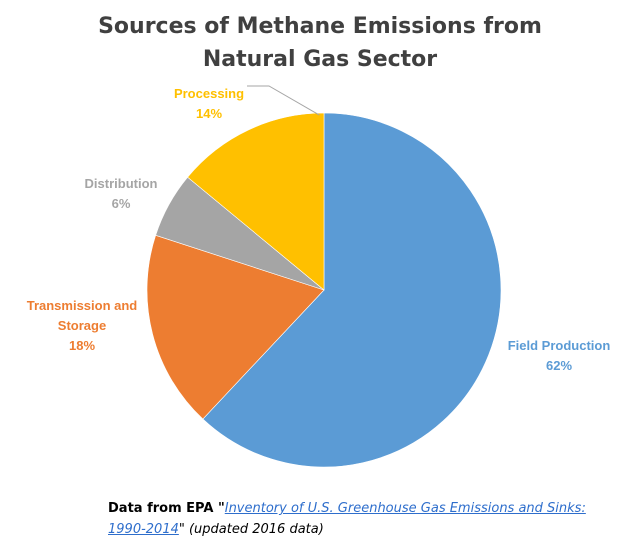  Describe the element at coordinates (251, 529) in the screenshot. I see `source-suffix: " (updated 2016 data)` at that location.